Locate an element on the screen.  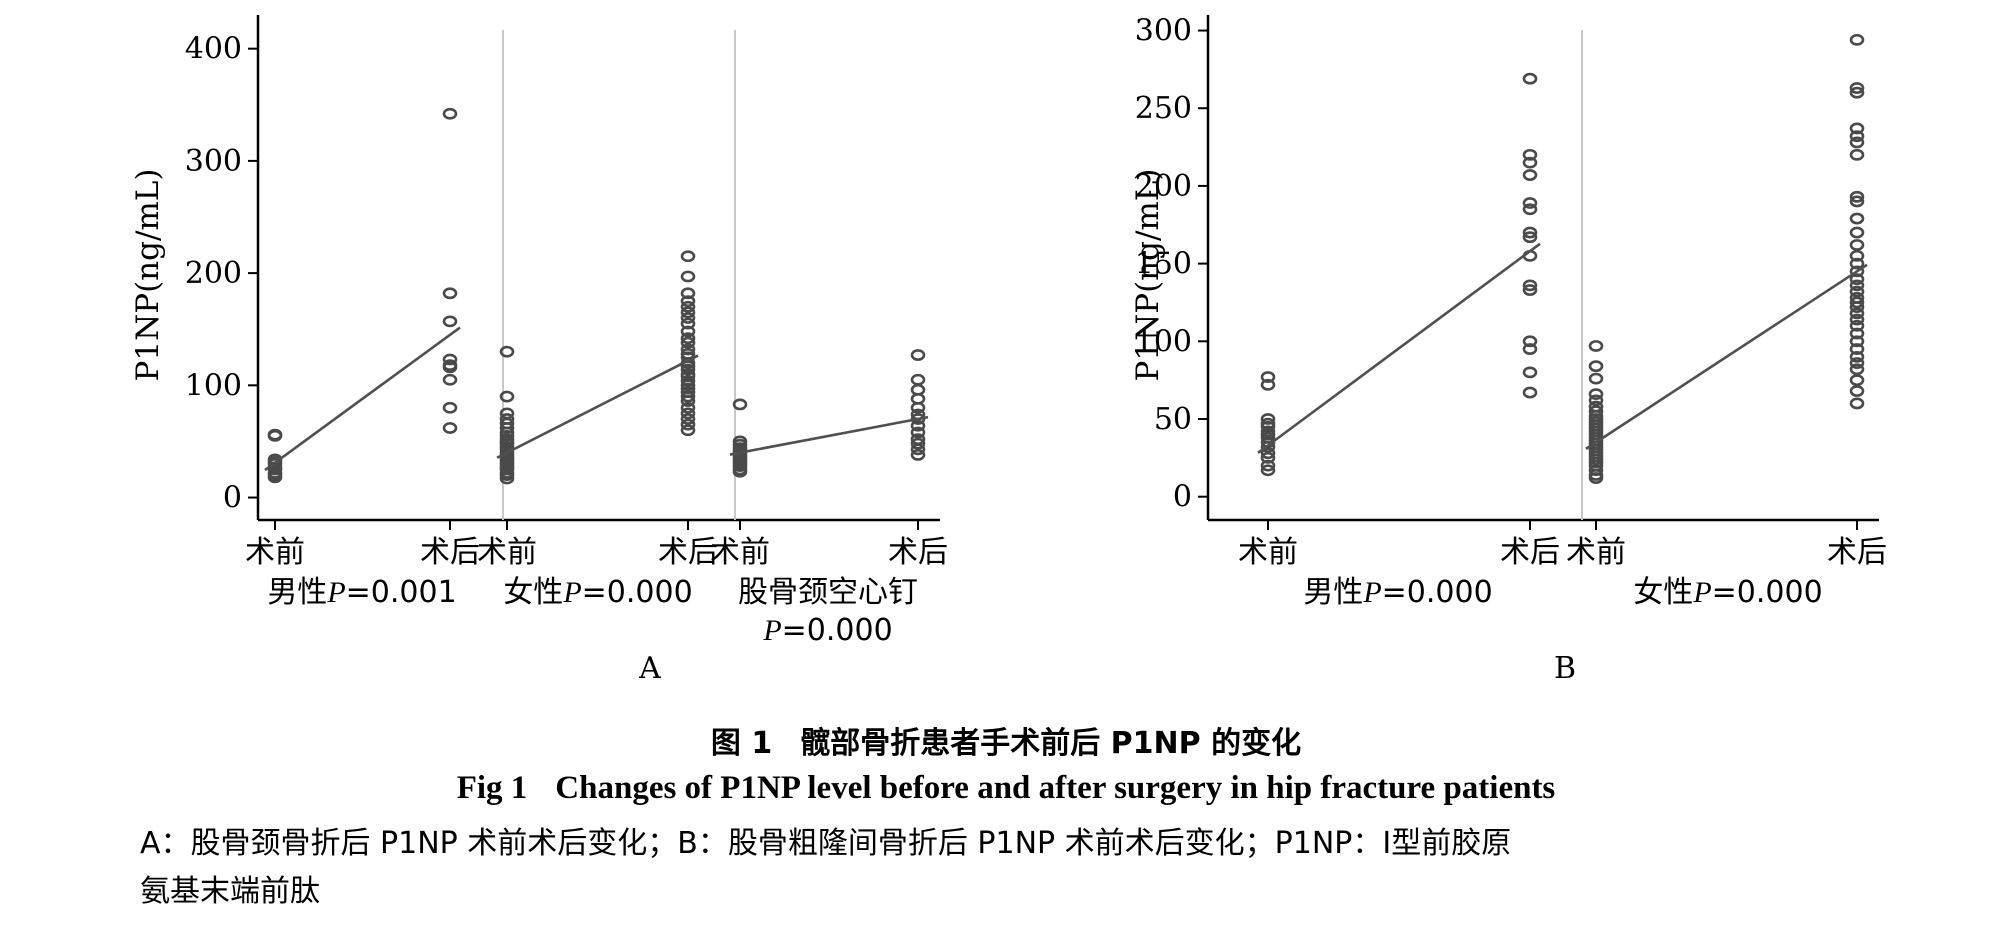
group-label: 男性P=0.000 is located at coordinates (1397, 592).